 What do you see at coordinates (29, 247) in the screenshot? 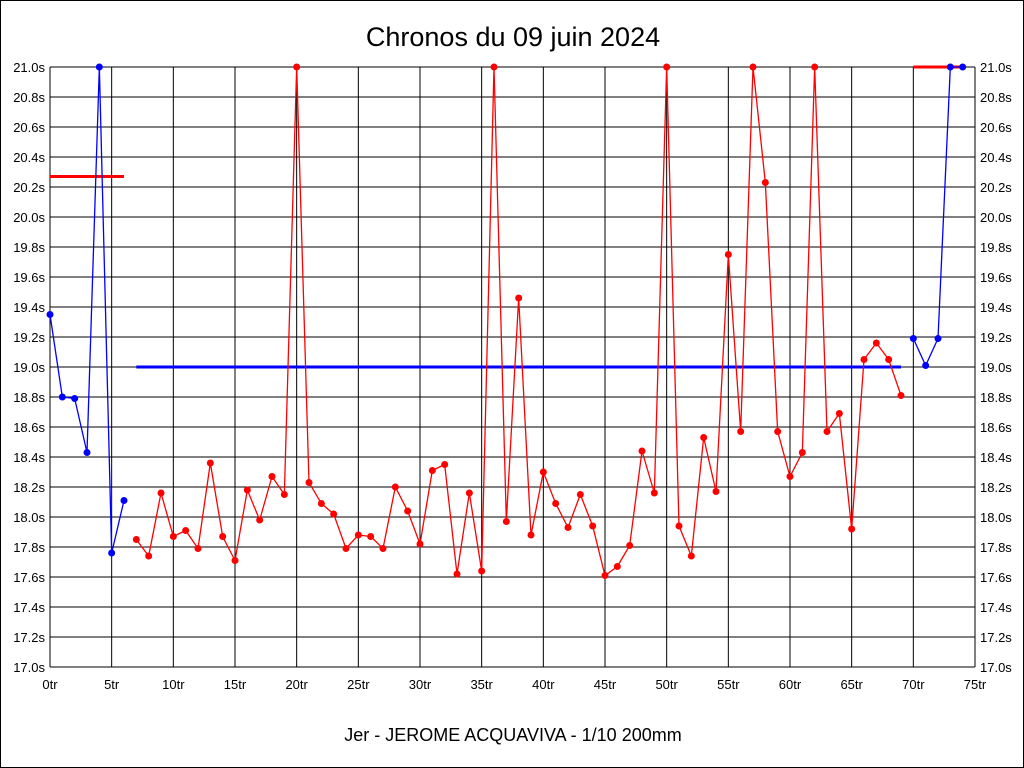
I see `y-tick-label-left: 19.8s` at bounding box center [29, 247].